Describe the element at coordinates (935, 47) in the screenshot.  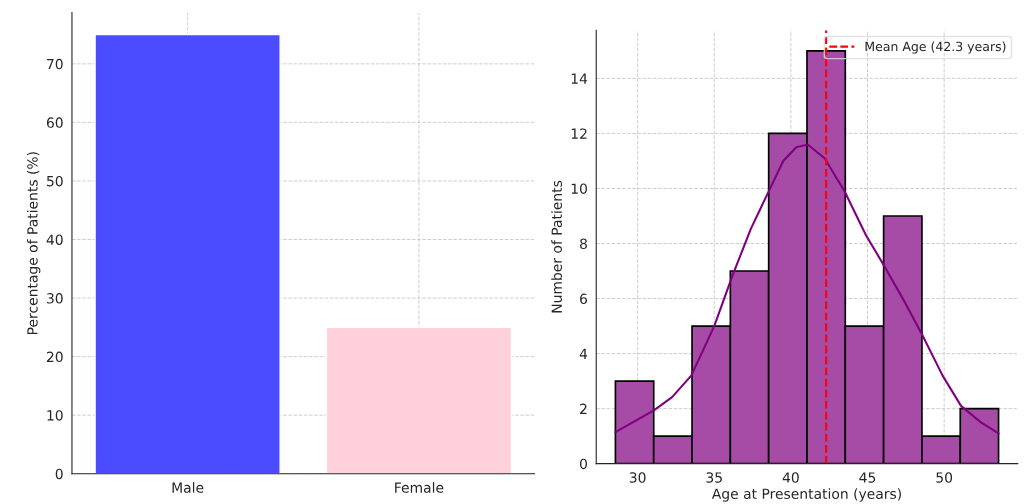
I see `ref-line-label: Mean Age (42.3 years)` at that location.